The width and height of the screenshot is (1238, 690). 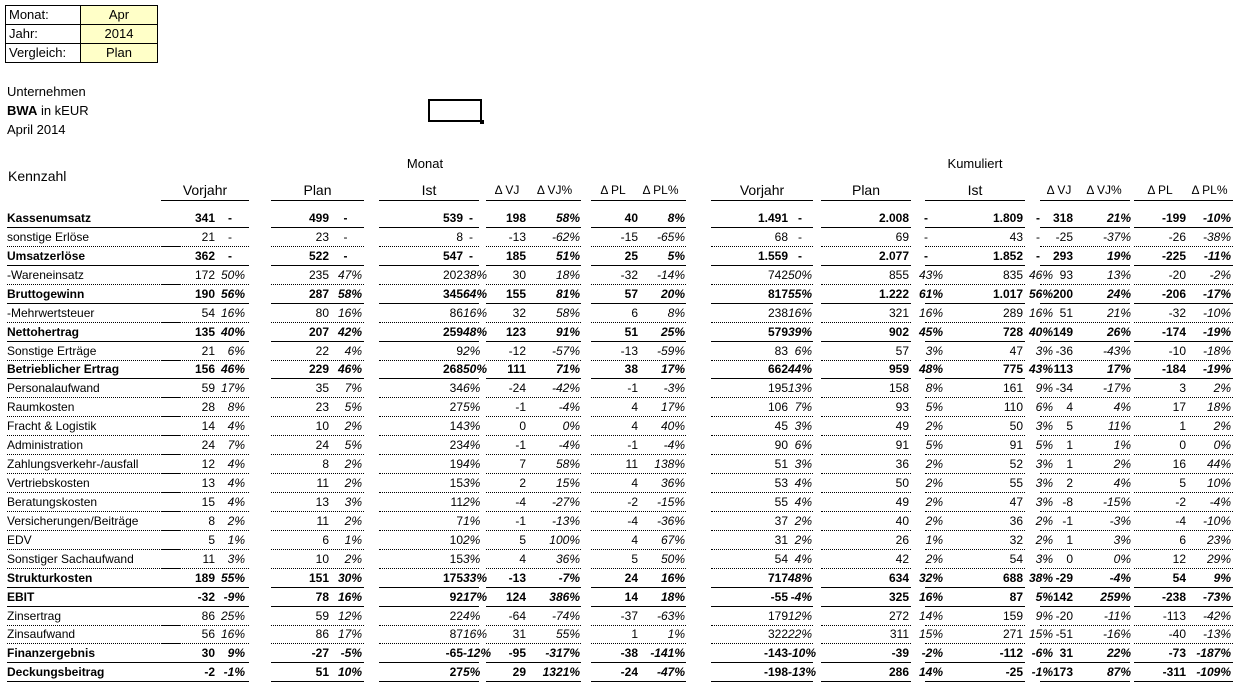 What do you see at coordinates (349, 672) in the screenshot?
I see `monat-cell: 10%` at bounding box center [349, 672].